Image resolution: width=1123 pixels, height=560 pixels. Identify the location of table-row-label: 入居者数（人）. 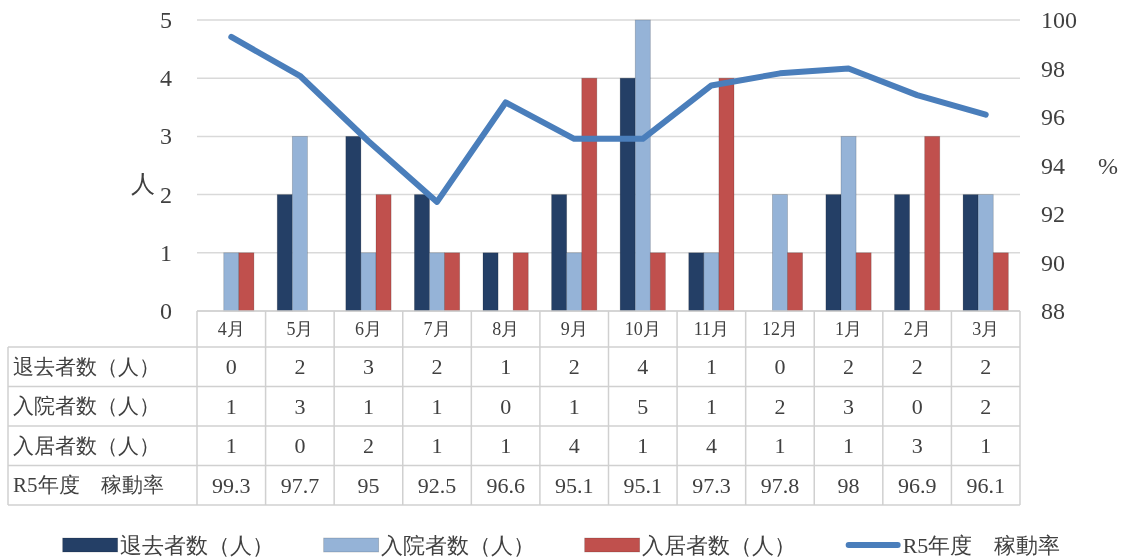
(86, 445).